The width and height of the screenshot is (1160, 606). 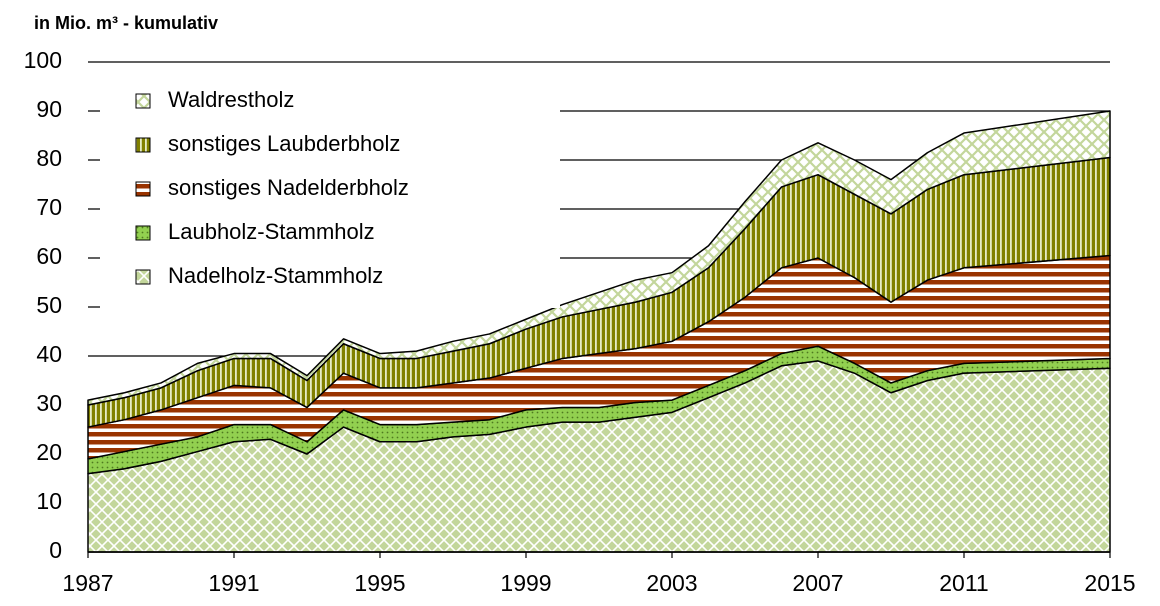 I want to click on x-tick-label: 2011, so click(x=963, y=583).